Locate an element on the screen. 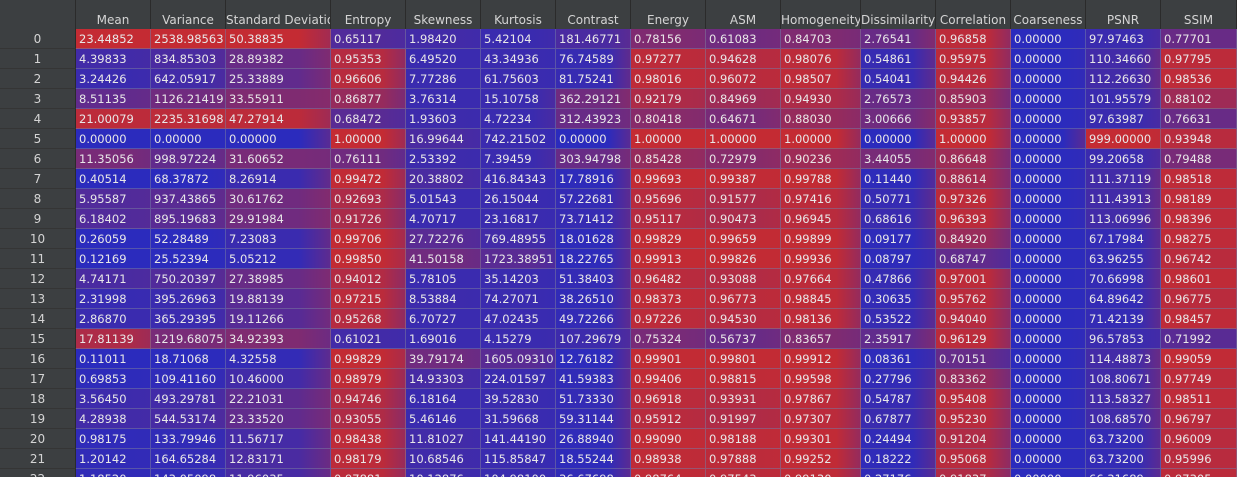 The height and width of the screenshot is (477, 1237). table-cell-contrast: 38.26510 is located at coordinates (593, 299).